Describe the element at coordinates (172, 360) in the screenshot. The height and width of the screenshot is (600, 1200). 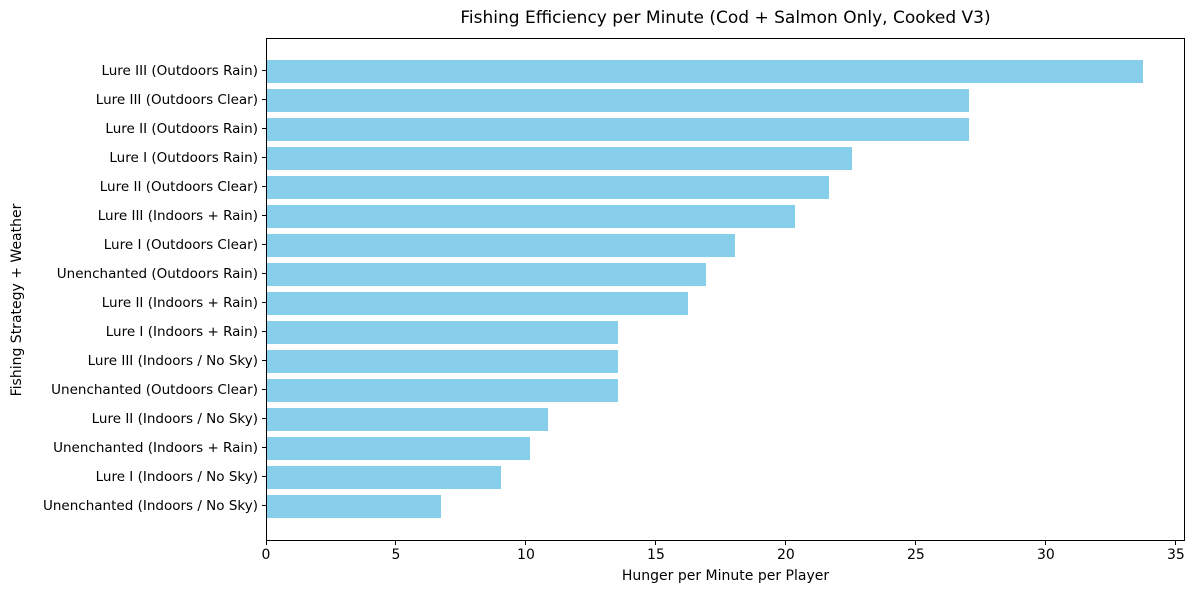
I see `y-tick-label: Lure III (Indoors / No Sky)` at that location.